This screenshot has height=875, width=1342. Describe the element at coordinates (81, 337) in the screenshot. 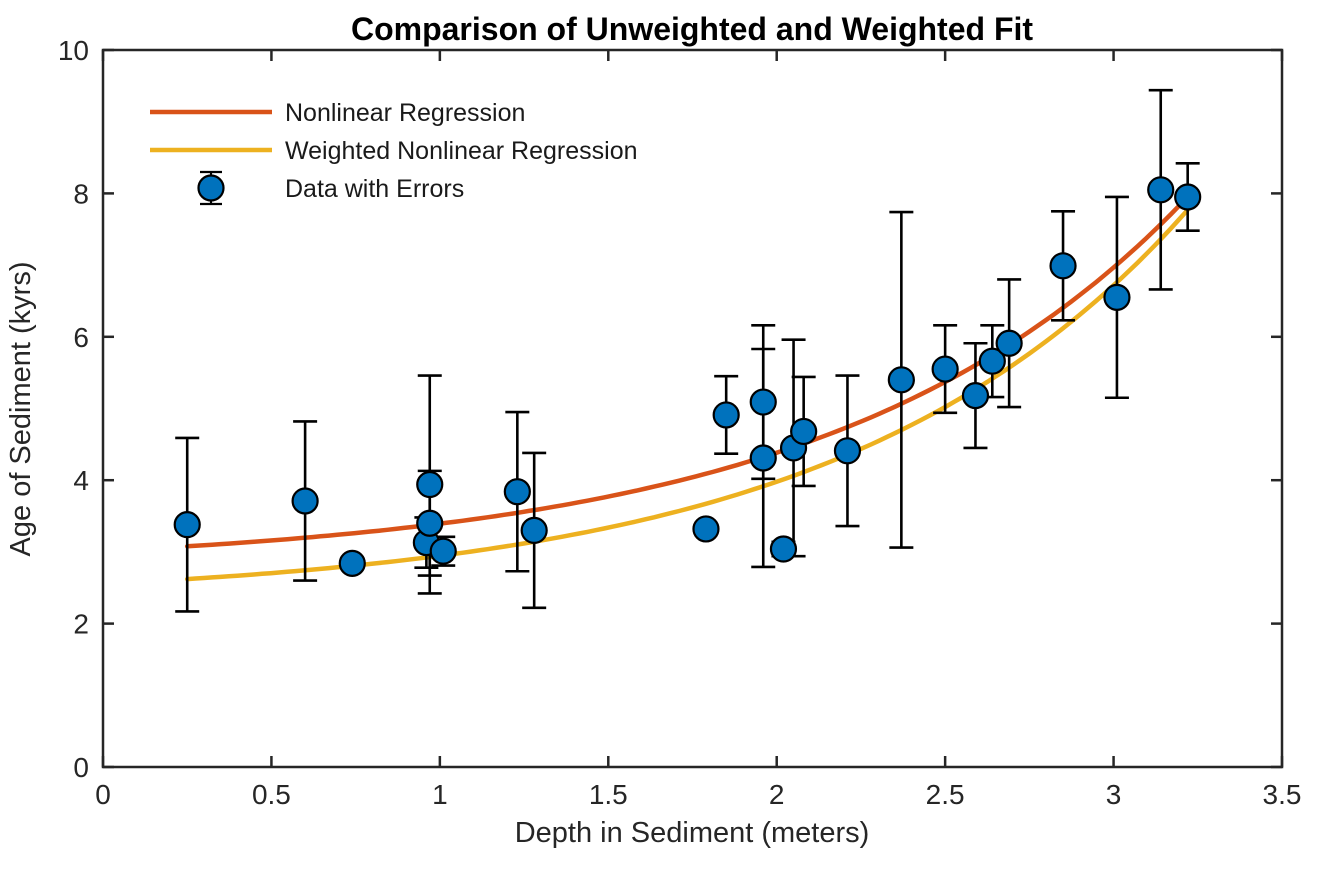

I see `y-tick-label: 6` at that location.